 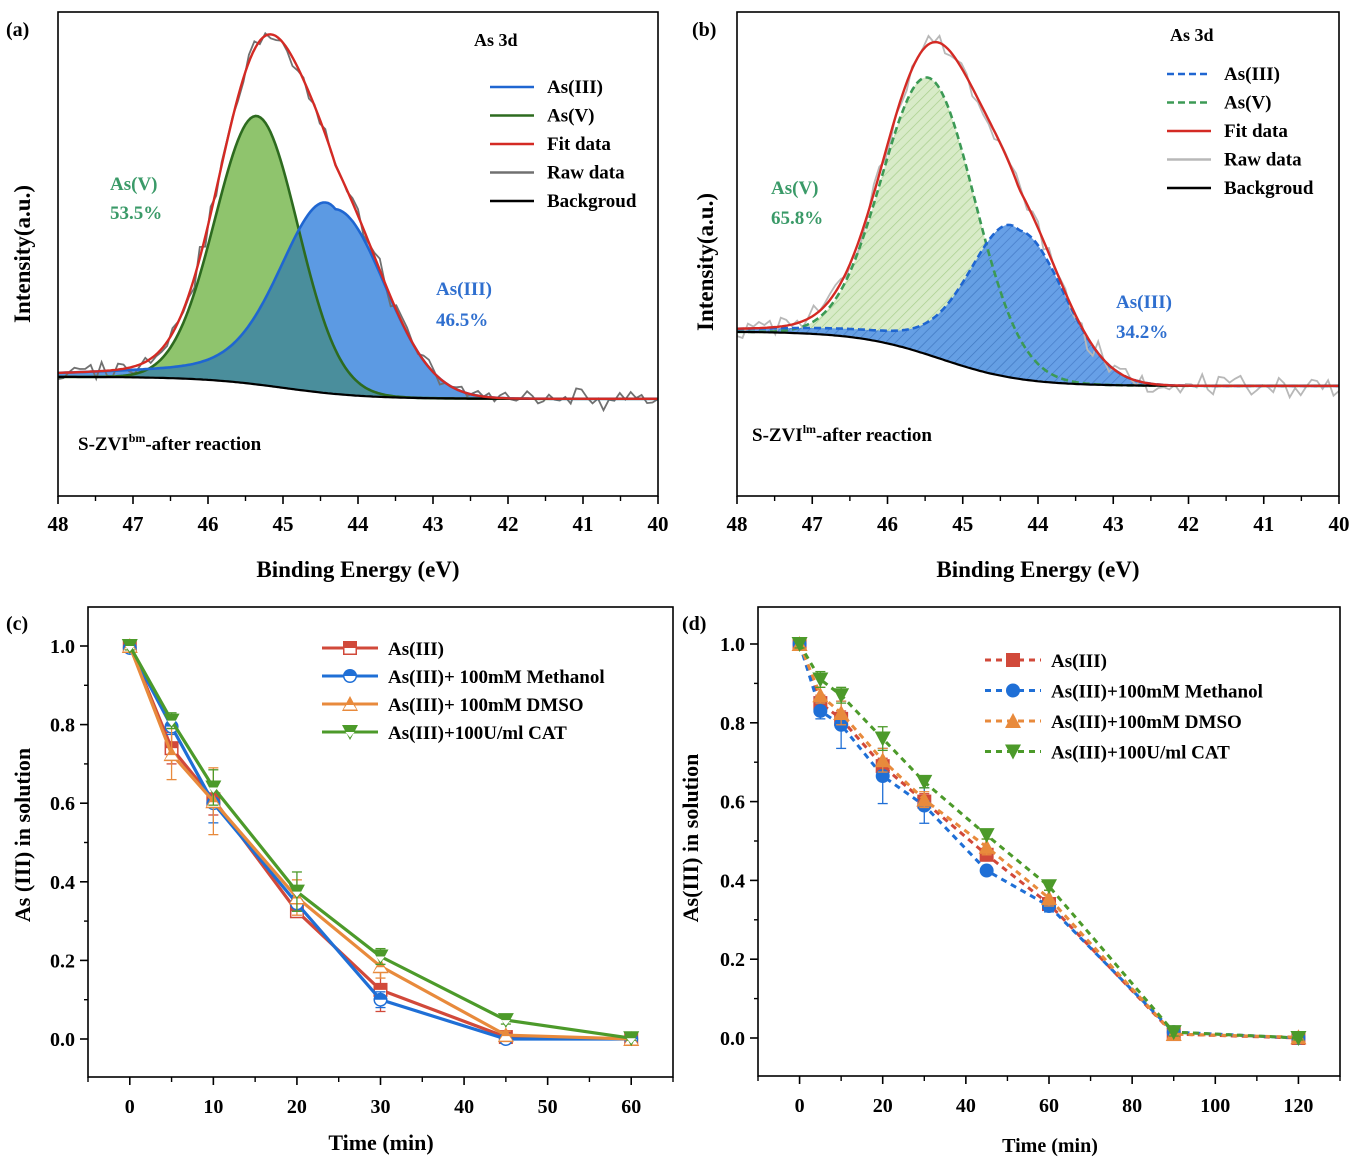 I want to click on legend-label: As(III)+100mM Methanol, so click(x=1157, y=692).